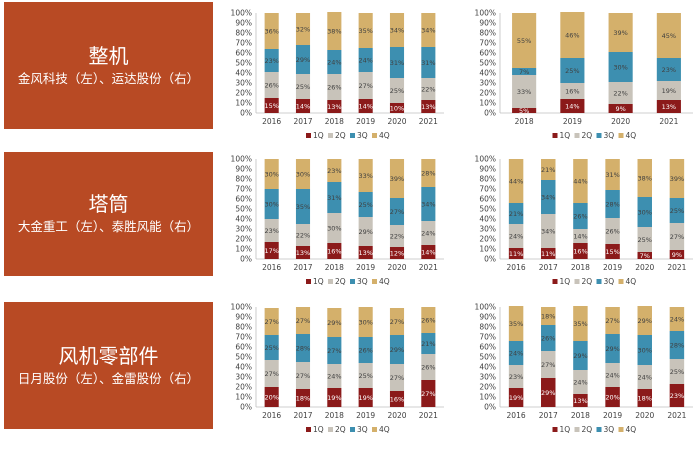 The width and height of the screenshot is (700, 449). I want to click on bar-stack: 15% 26% 23% 36%, so click(271, 63).